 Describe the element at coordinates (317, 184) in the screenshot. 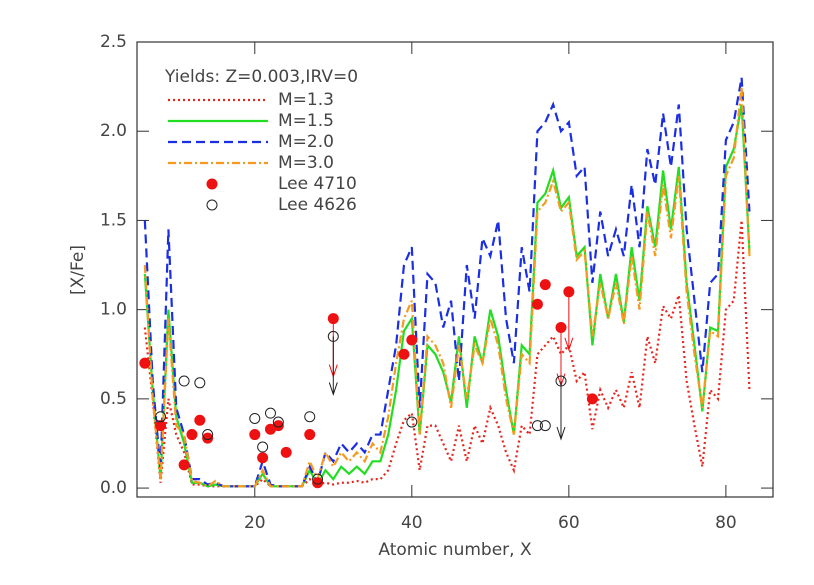

I see `legend-label: Lee 4710` at that location.